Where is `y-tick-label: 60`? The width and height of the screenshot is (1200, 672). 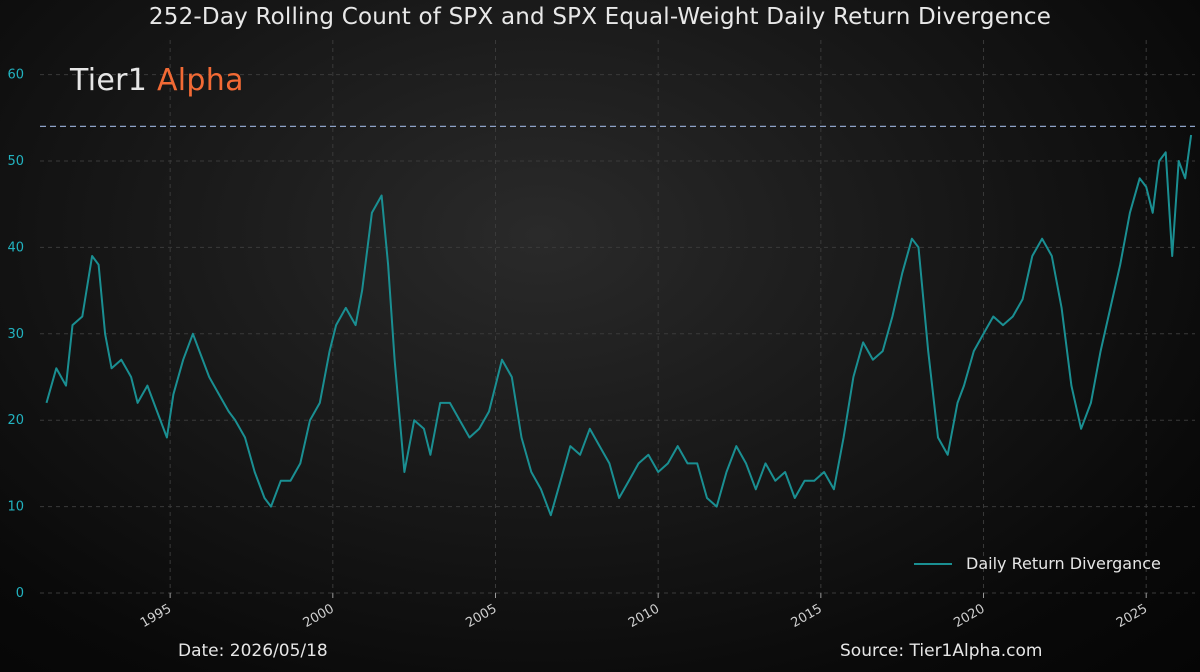
y-tick-label: 60 is located at coordinates (15, 75).